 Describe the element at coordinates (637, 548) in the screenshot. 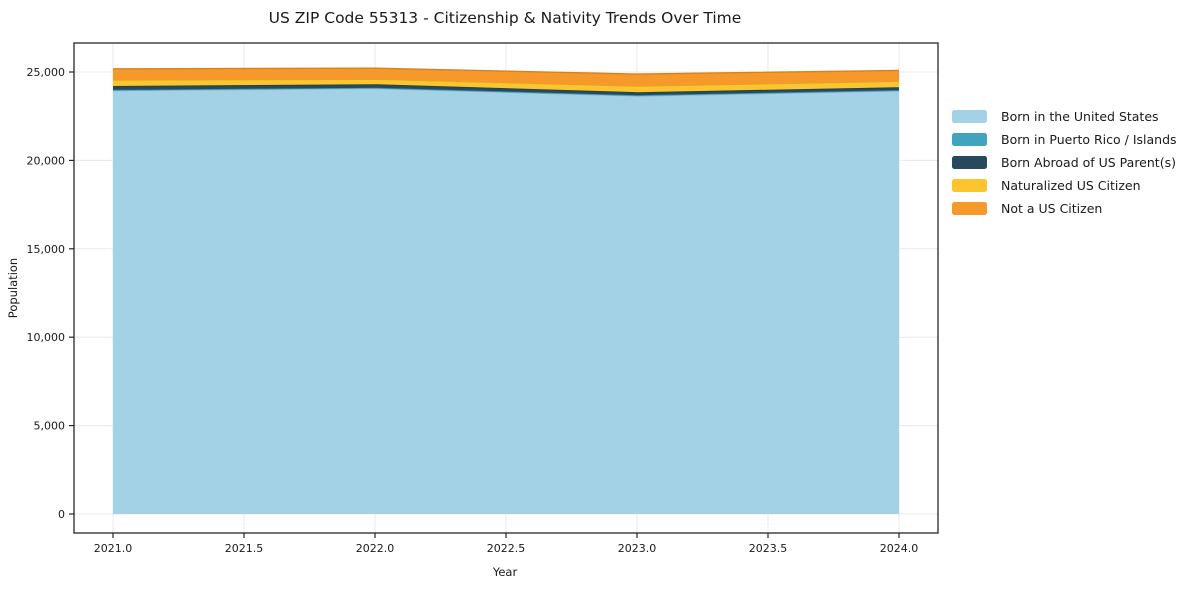

I see `x-tick-label: 2023.0` at that location.